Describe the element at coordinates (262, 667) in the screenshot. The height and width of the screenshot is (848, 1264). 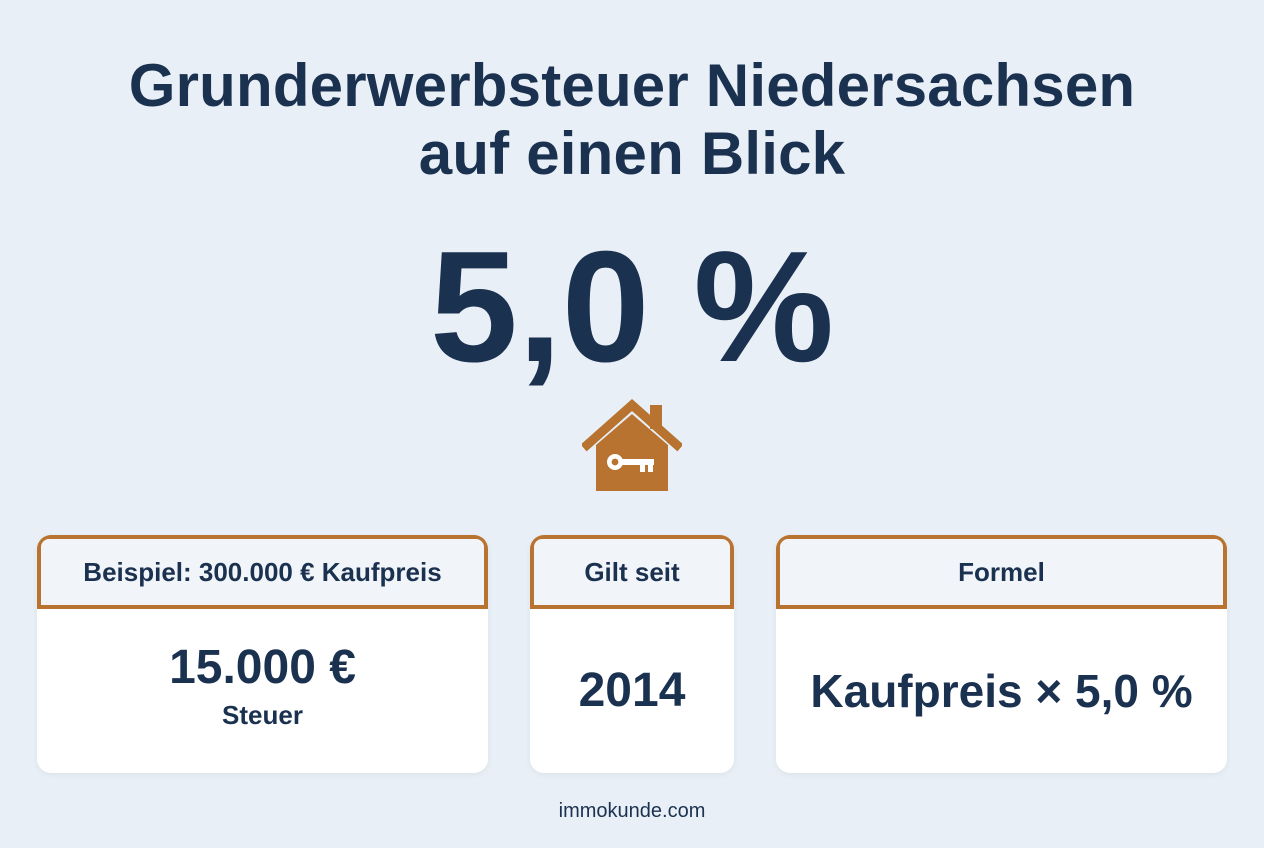
I see `example-tax-value: 15.000 €` at that location.